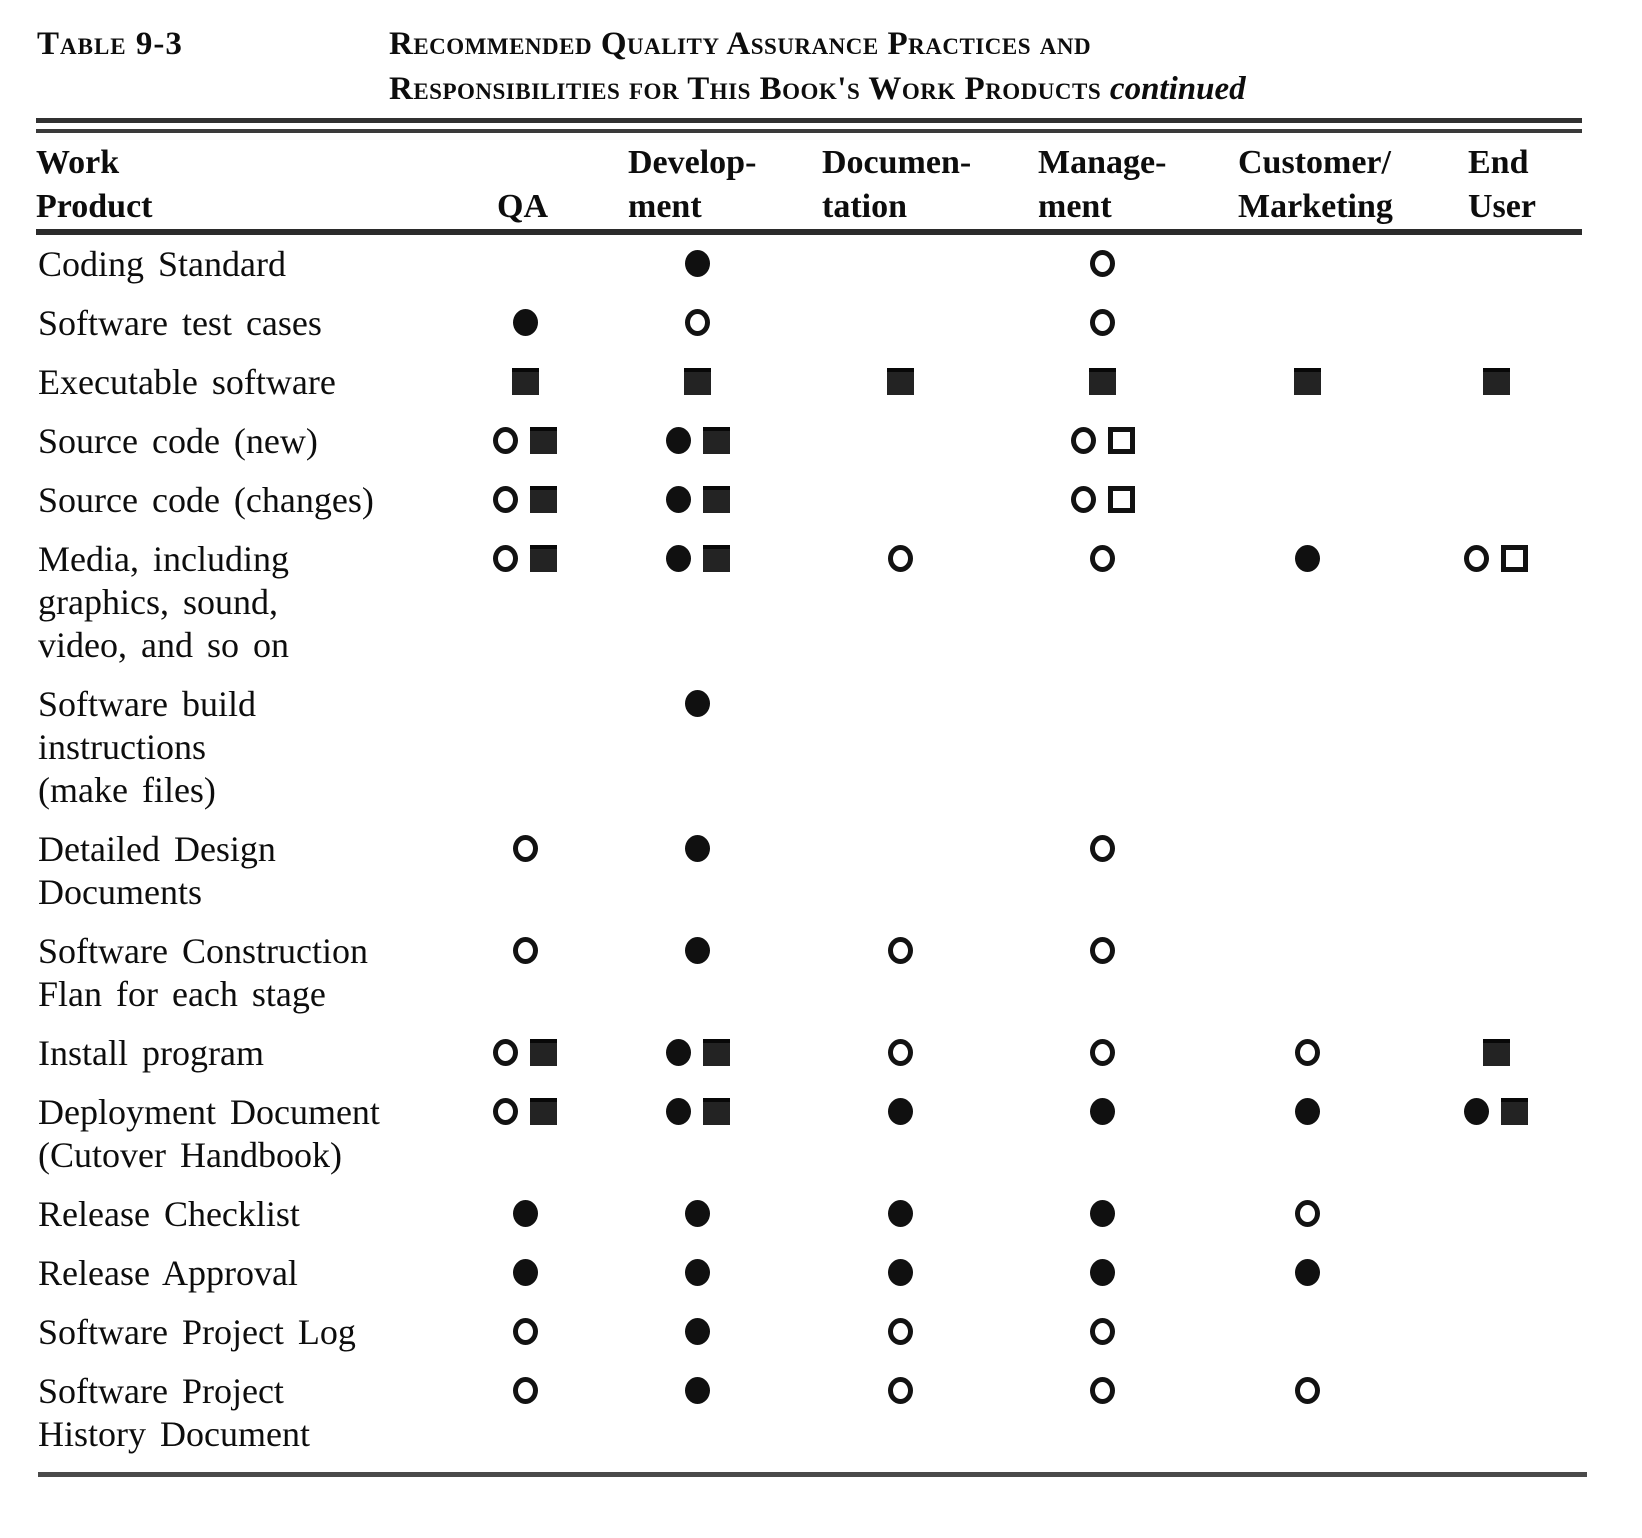 The image size is (1642, 1538). I want to click on open-square-symbol, so click(1121, 499).